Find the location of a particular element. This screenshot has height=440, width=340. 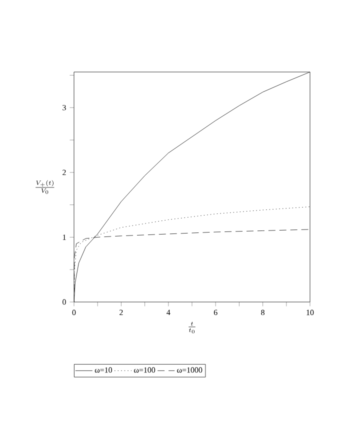

x-axis-title: $\frac{t}{t_0}$ is located at coordinates (192, 328).